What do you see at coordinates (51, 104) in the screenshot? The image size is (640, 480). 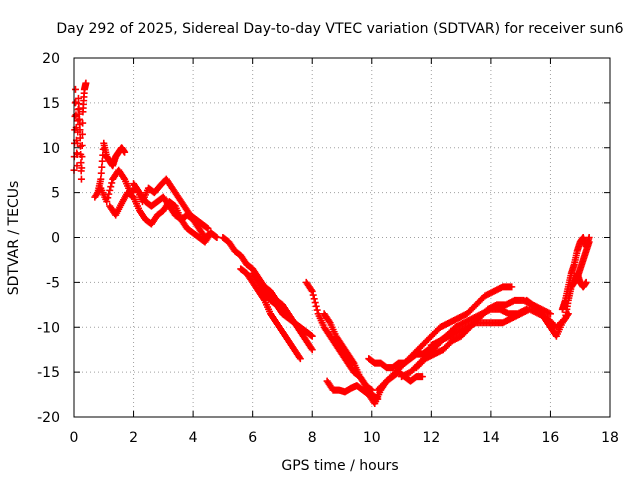 I see `y-tick-label: 15` at bounding box center [51, 104].